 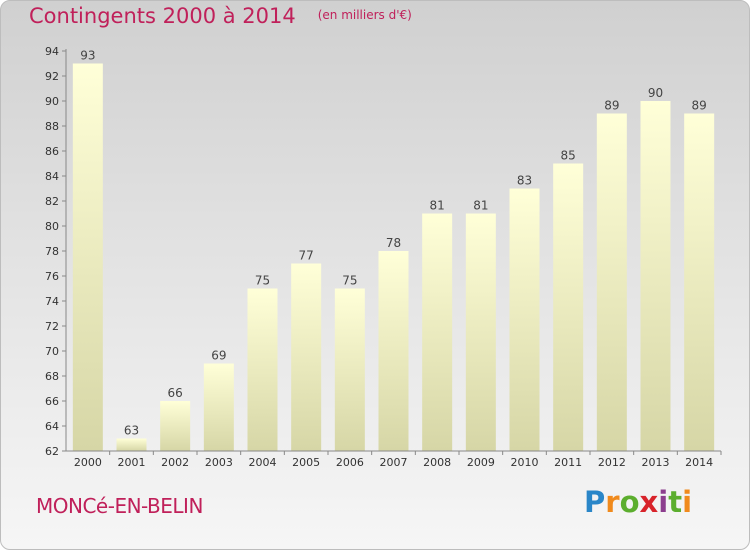 What do you see at coordinates (393, 243) in the screenshot?
I see `bar-value-label: 78` at bounding box center [393, 243].